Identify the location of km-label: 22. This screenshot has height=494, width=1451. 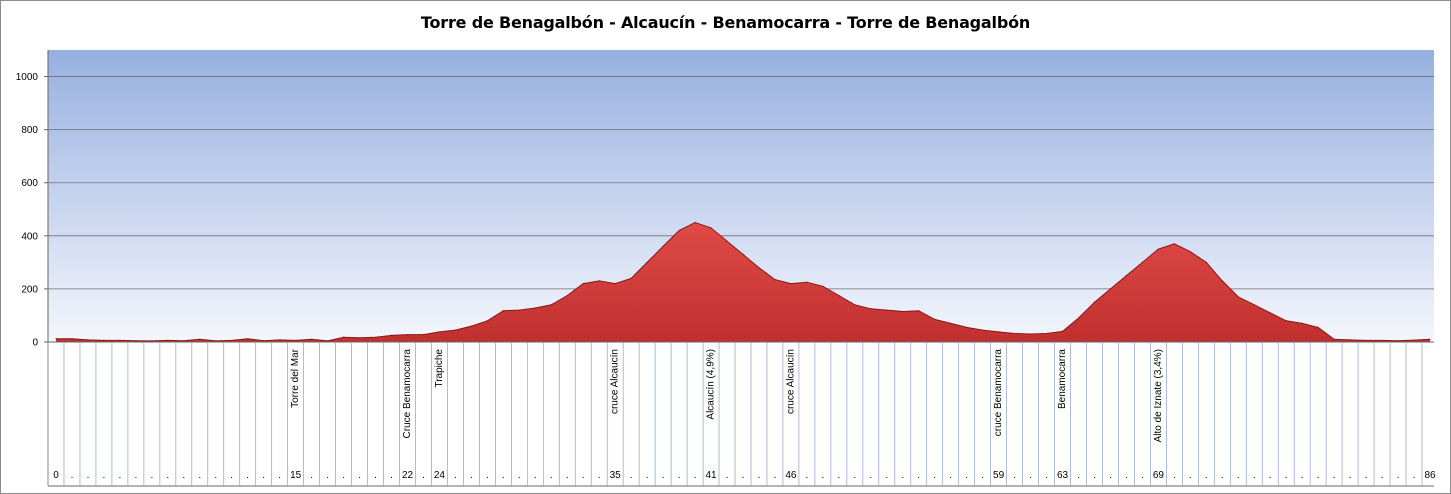
(408, 475).